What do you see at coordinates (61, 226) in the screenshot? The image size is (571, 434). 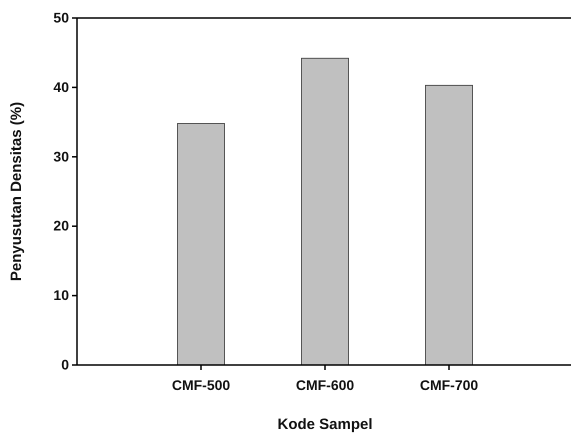 I see `y-tick-label: 20` at bounding box center [61, 226].